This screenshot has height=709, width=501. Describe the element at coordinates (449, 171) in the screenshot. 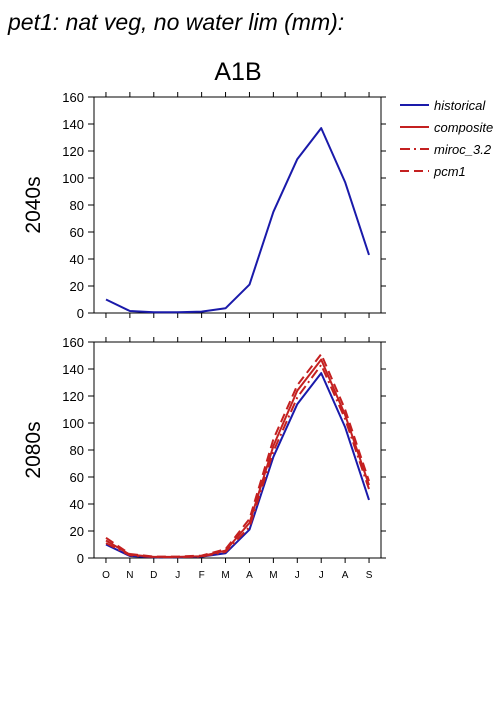

I see `legend-label: pcm1` at that location.